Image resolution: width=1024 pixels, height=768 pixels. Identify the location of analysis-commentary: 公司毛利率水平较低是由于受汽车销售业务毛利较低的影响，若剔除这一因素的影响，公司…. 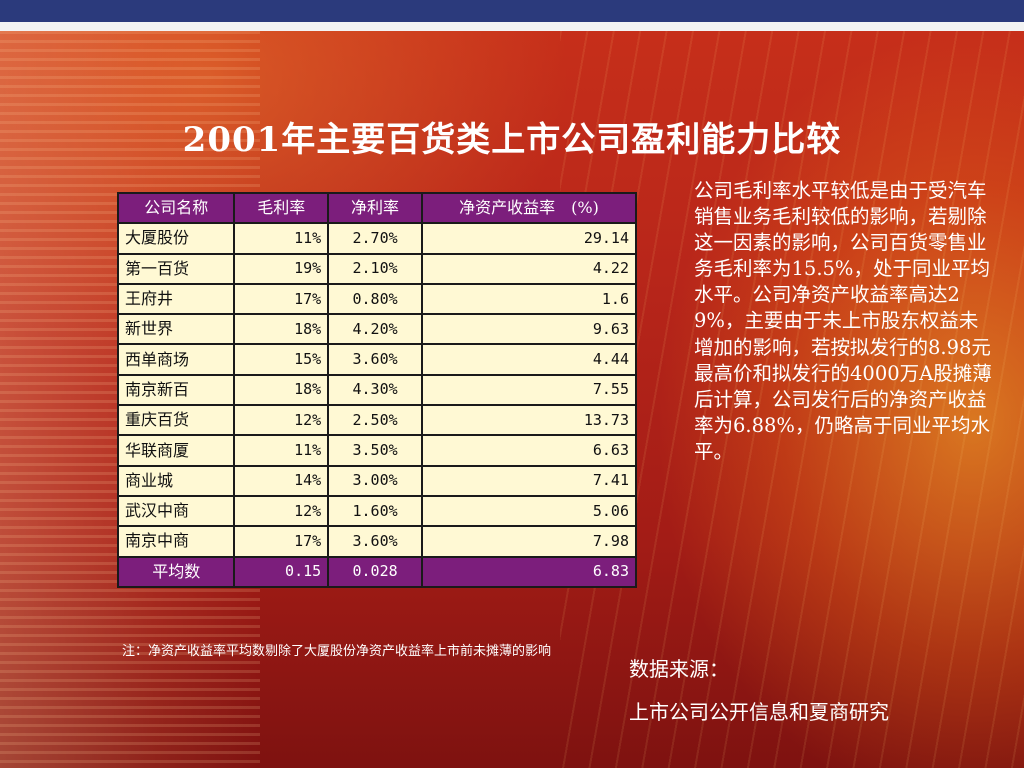
(843, 321).